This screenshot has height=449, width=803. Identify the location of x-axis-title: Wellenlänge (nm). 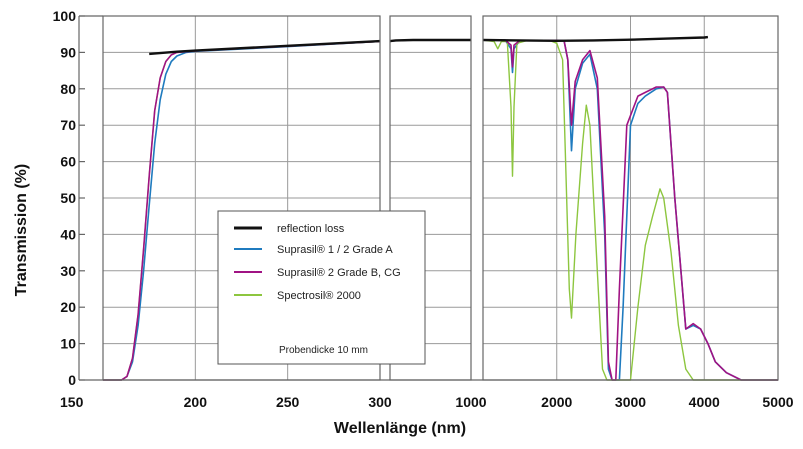
(400, 428).